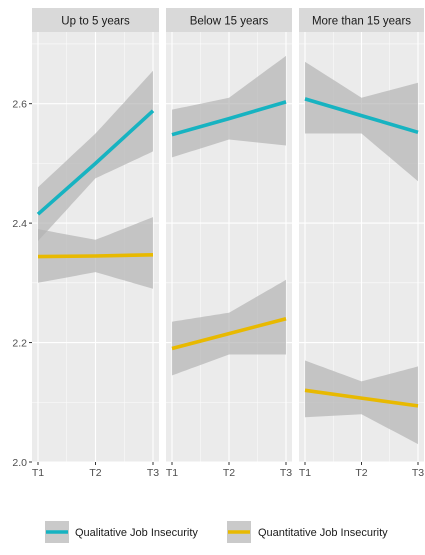 This screenshot has height=555, width=425. What do you see at coordinates (323, 533) in the screenshot?
I see `legend-label: Quantitative Job Insecurity` at bounding box center [323, 533].